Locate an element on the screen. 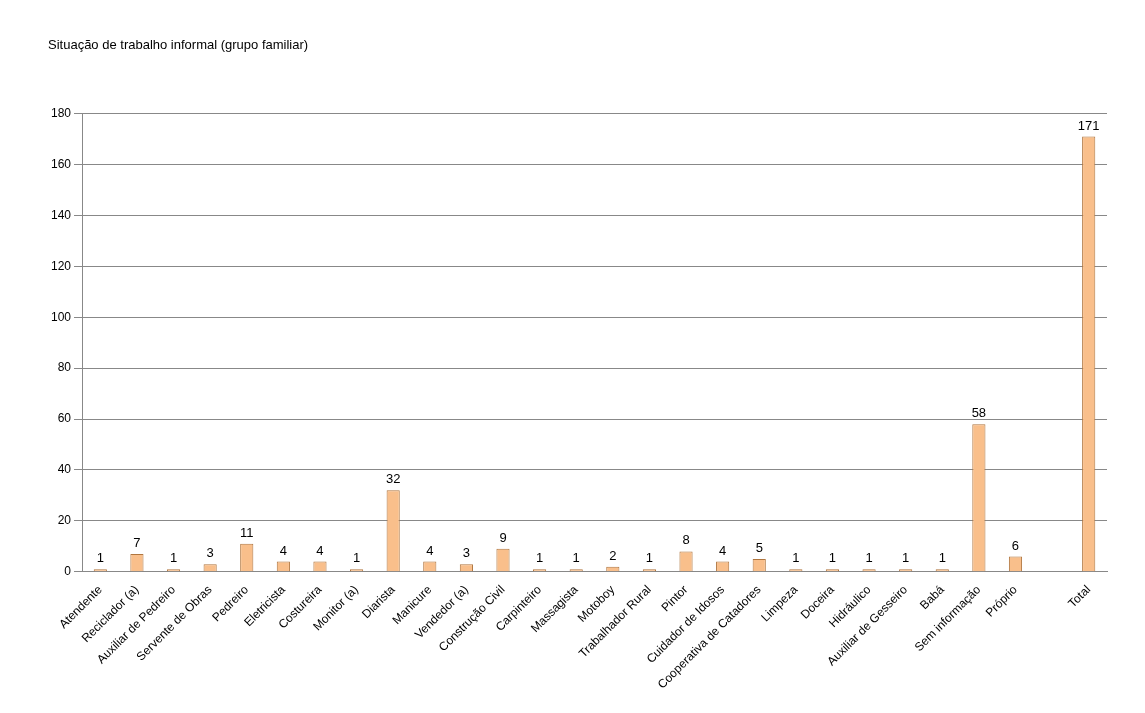 The height and width of the screenshot is (713, 1145). data-label: 171 is located at coordinates (1088, 125).